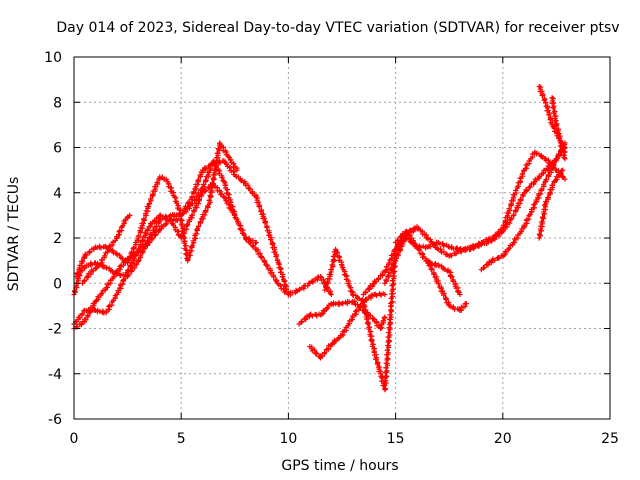 The image size is (640, 480). I want to click on y-tick-label: -2, so click(55, 330).